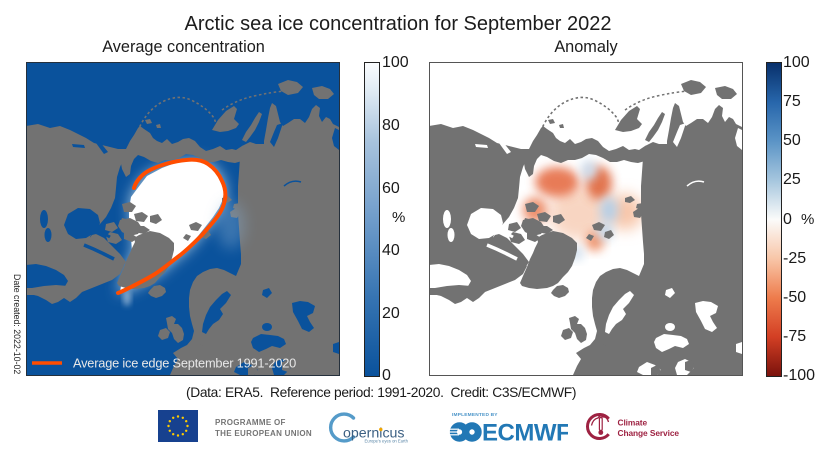 The image size is (840, 455). What do you see at coordinates (374, 434) in the screenshot?
I see `svg-text: opernicus` at bounding box center [374, 434].